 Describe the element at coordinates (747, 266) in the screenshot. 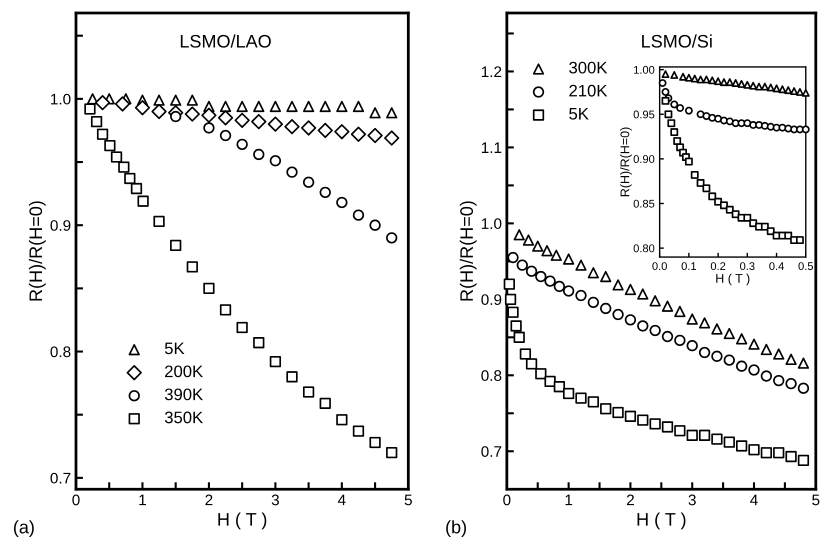

I see `x-tick-label: 0.3` at that location.